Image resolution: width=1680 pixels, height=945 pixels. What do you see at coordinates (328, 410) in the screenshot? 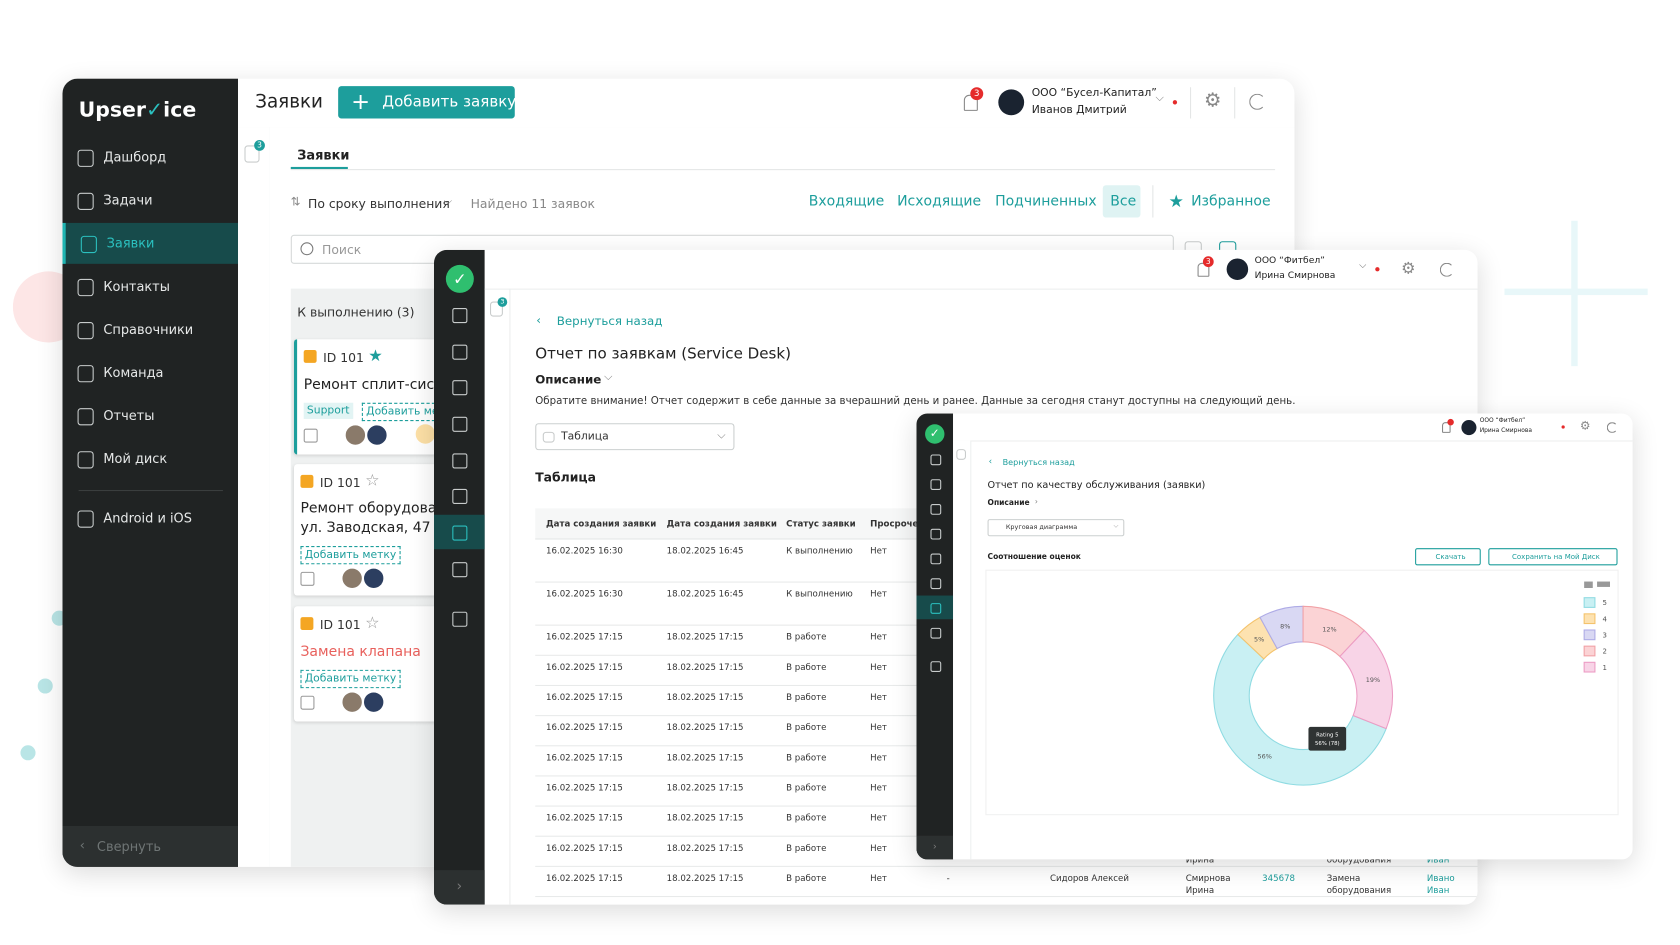
I see `tag: Support` at bounding box center [328, 410].